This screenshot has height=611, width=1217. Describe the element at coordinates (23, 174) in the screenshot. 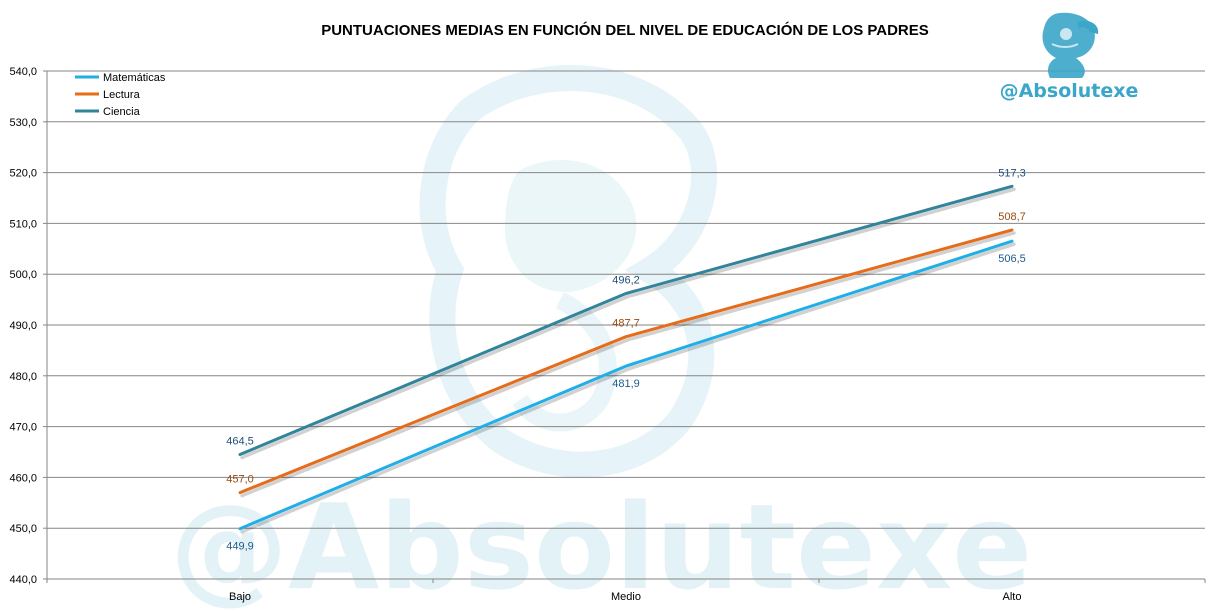

I see `y-tick-label: 520,0` at that location.